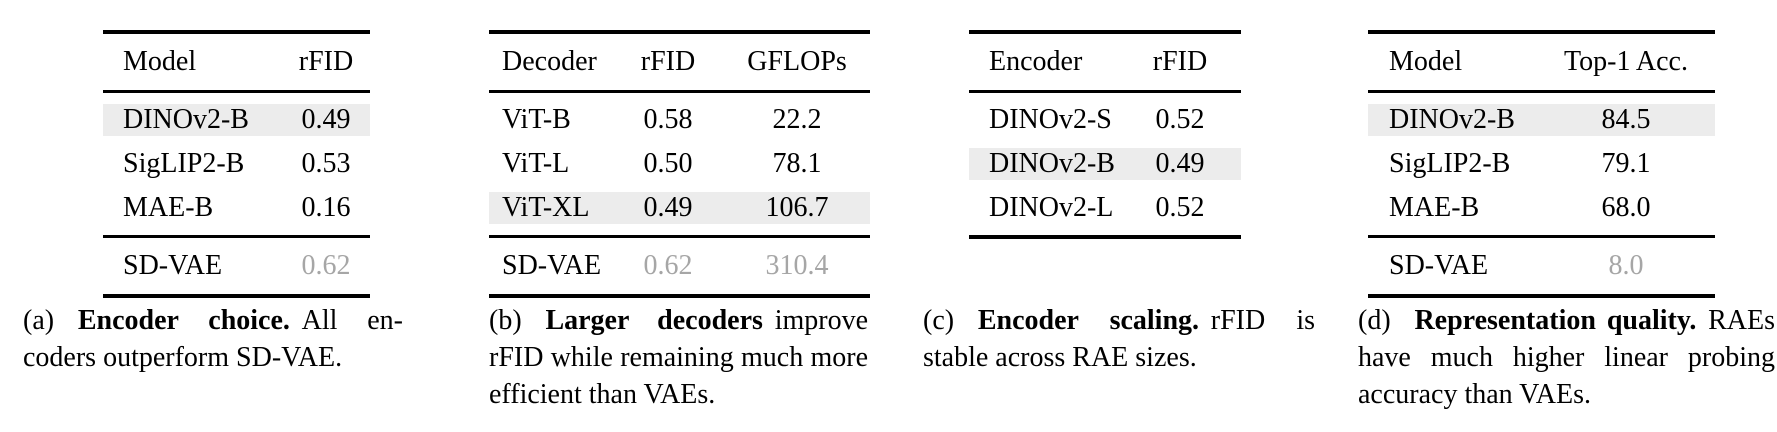  I want to click on caption-label: (a), so click(39, 320).